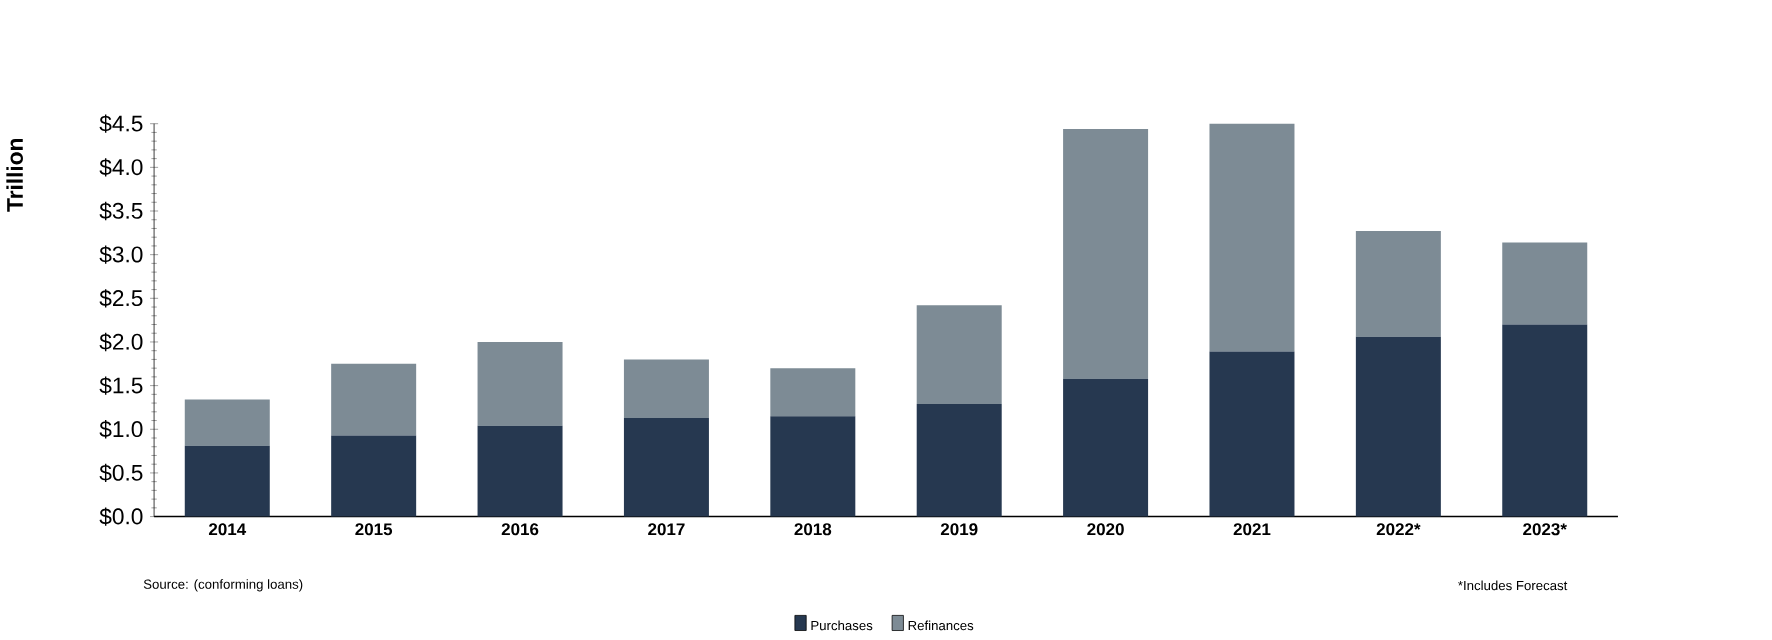  Describe the element at coordinates (1105, 529) in the screenshot. I see `x-tick-label: 2020` at that location.